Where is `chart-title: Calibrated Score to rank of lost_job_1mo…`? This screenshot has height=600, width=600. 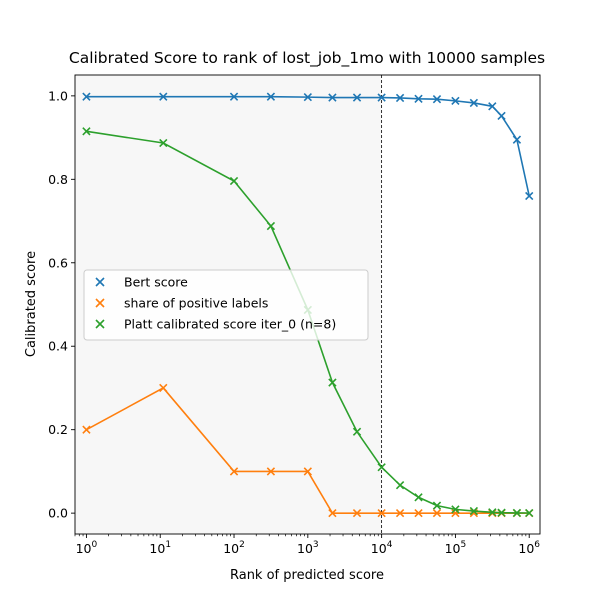 chart-title: Calibrated Score to rank of lost_job_1mo… is located at coordinates (307, 58).